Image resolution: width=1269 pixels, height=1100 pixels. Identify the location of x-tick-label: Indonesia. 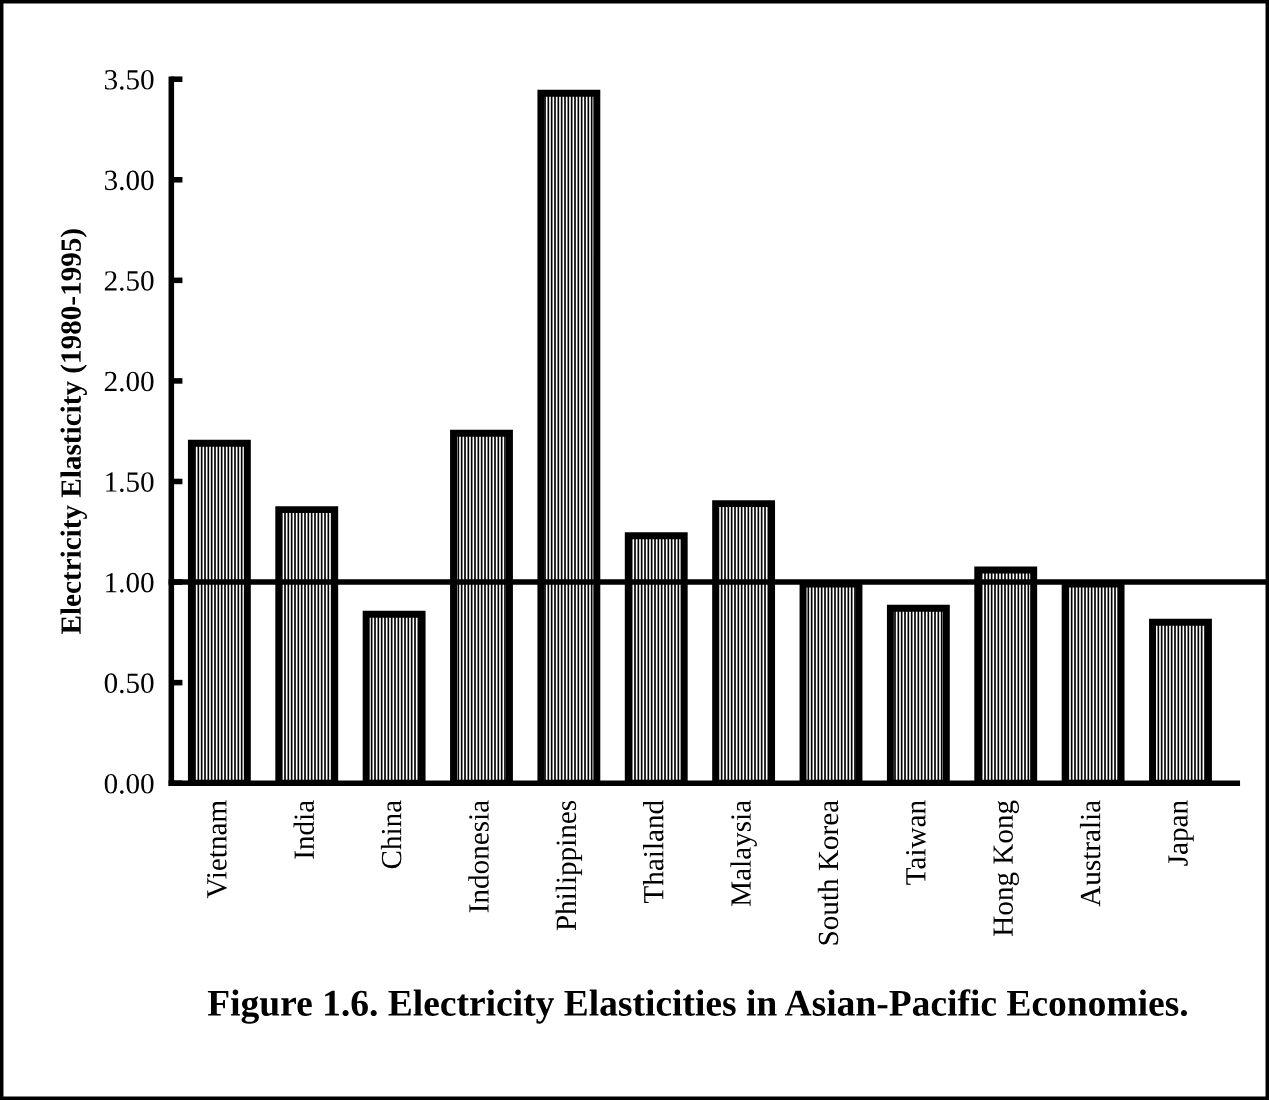
(478, 856).